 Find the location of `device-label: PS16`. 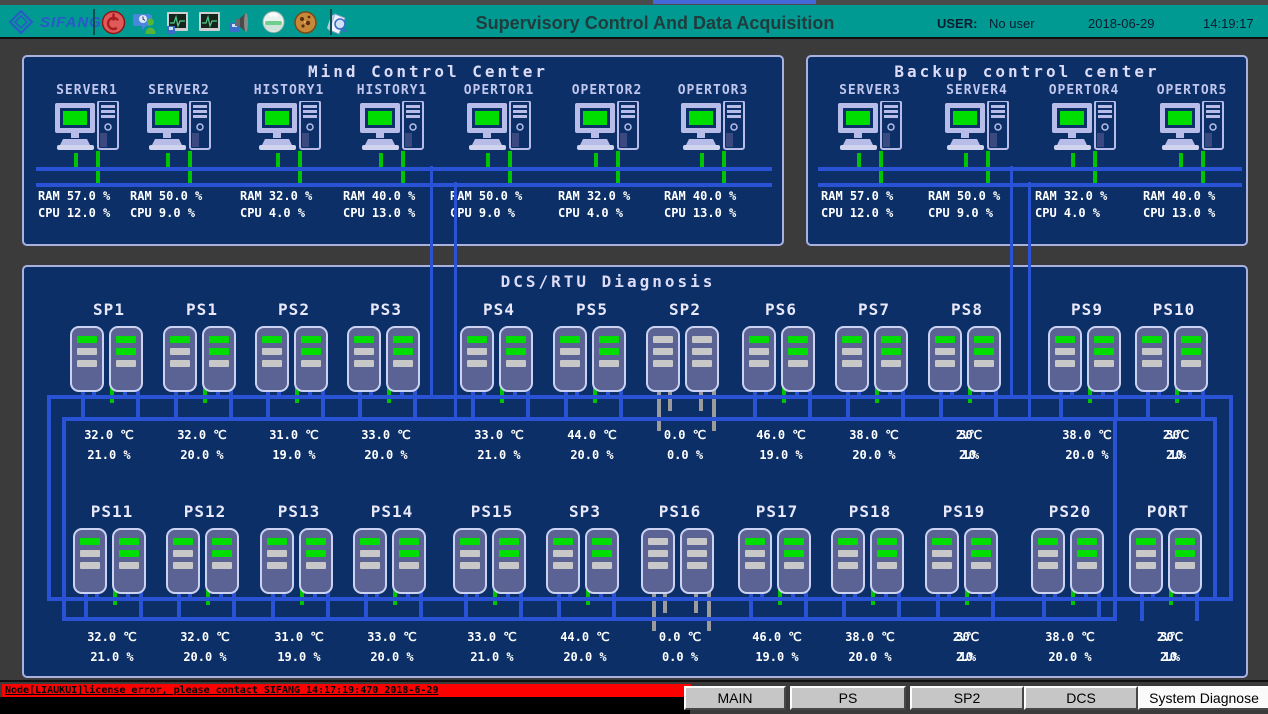

device-label: PS16 is located at coordinates (680, 511).